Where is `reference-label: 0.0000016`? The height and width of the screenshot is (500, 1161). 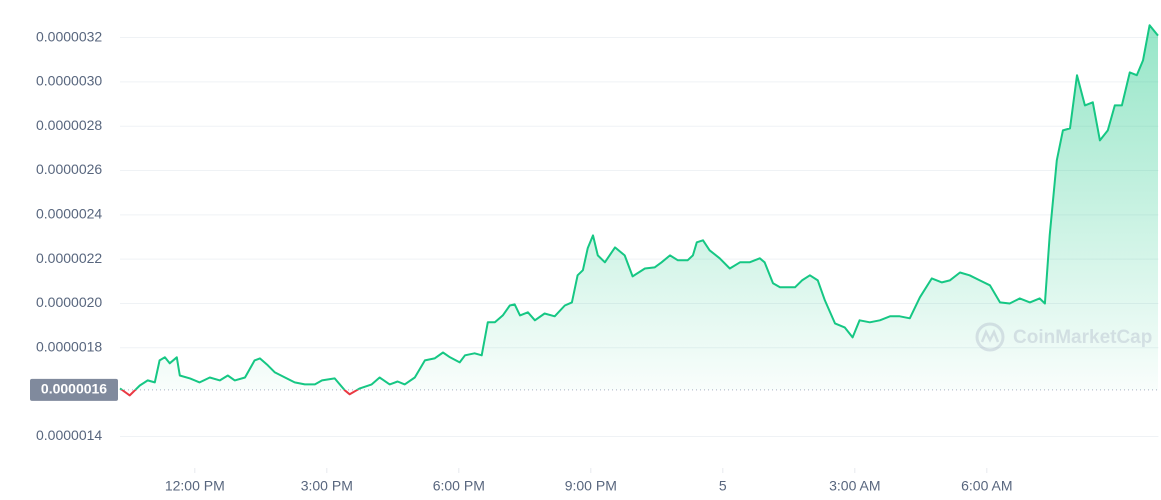
reference-label: 0.0000016 is located at coordinates (74, 389).